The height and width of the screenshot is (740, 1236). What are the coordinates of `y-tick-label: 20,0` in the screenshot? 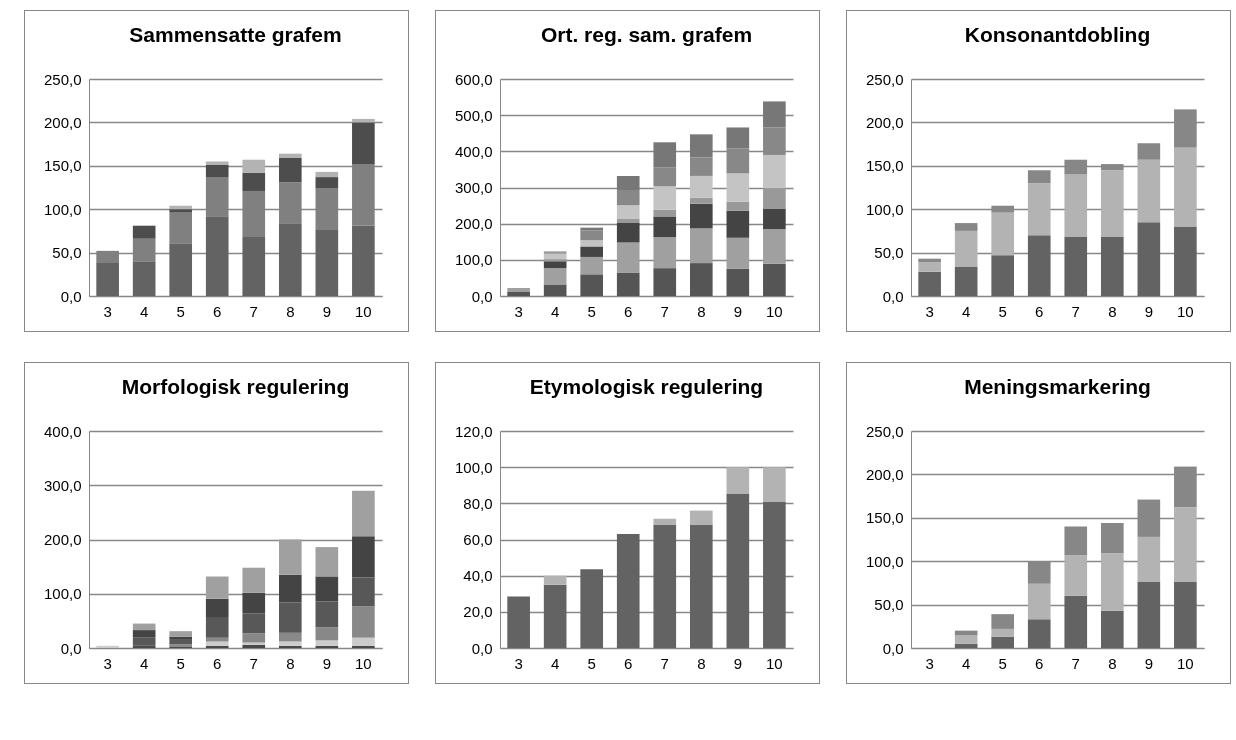 It's located at (478, 612).